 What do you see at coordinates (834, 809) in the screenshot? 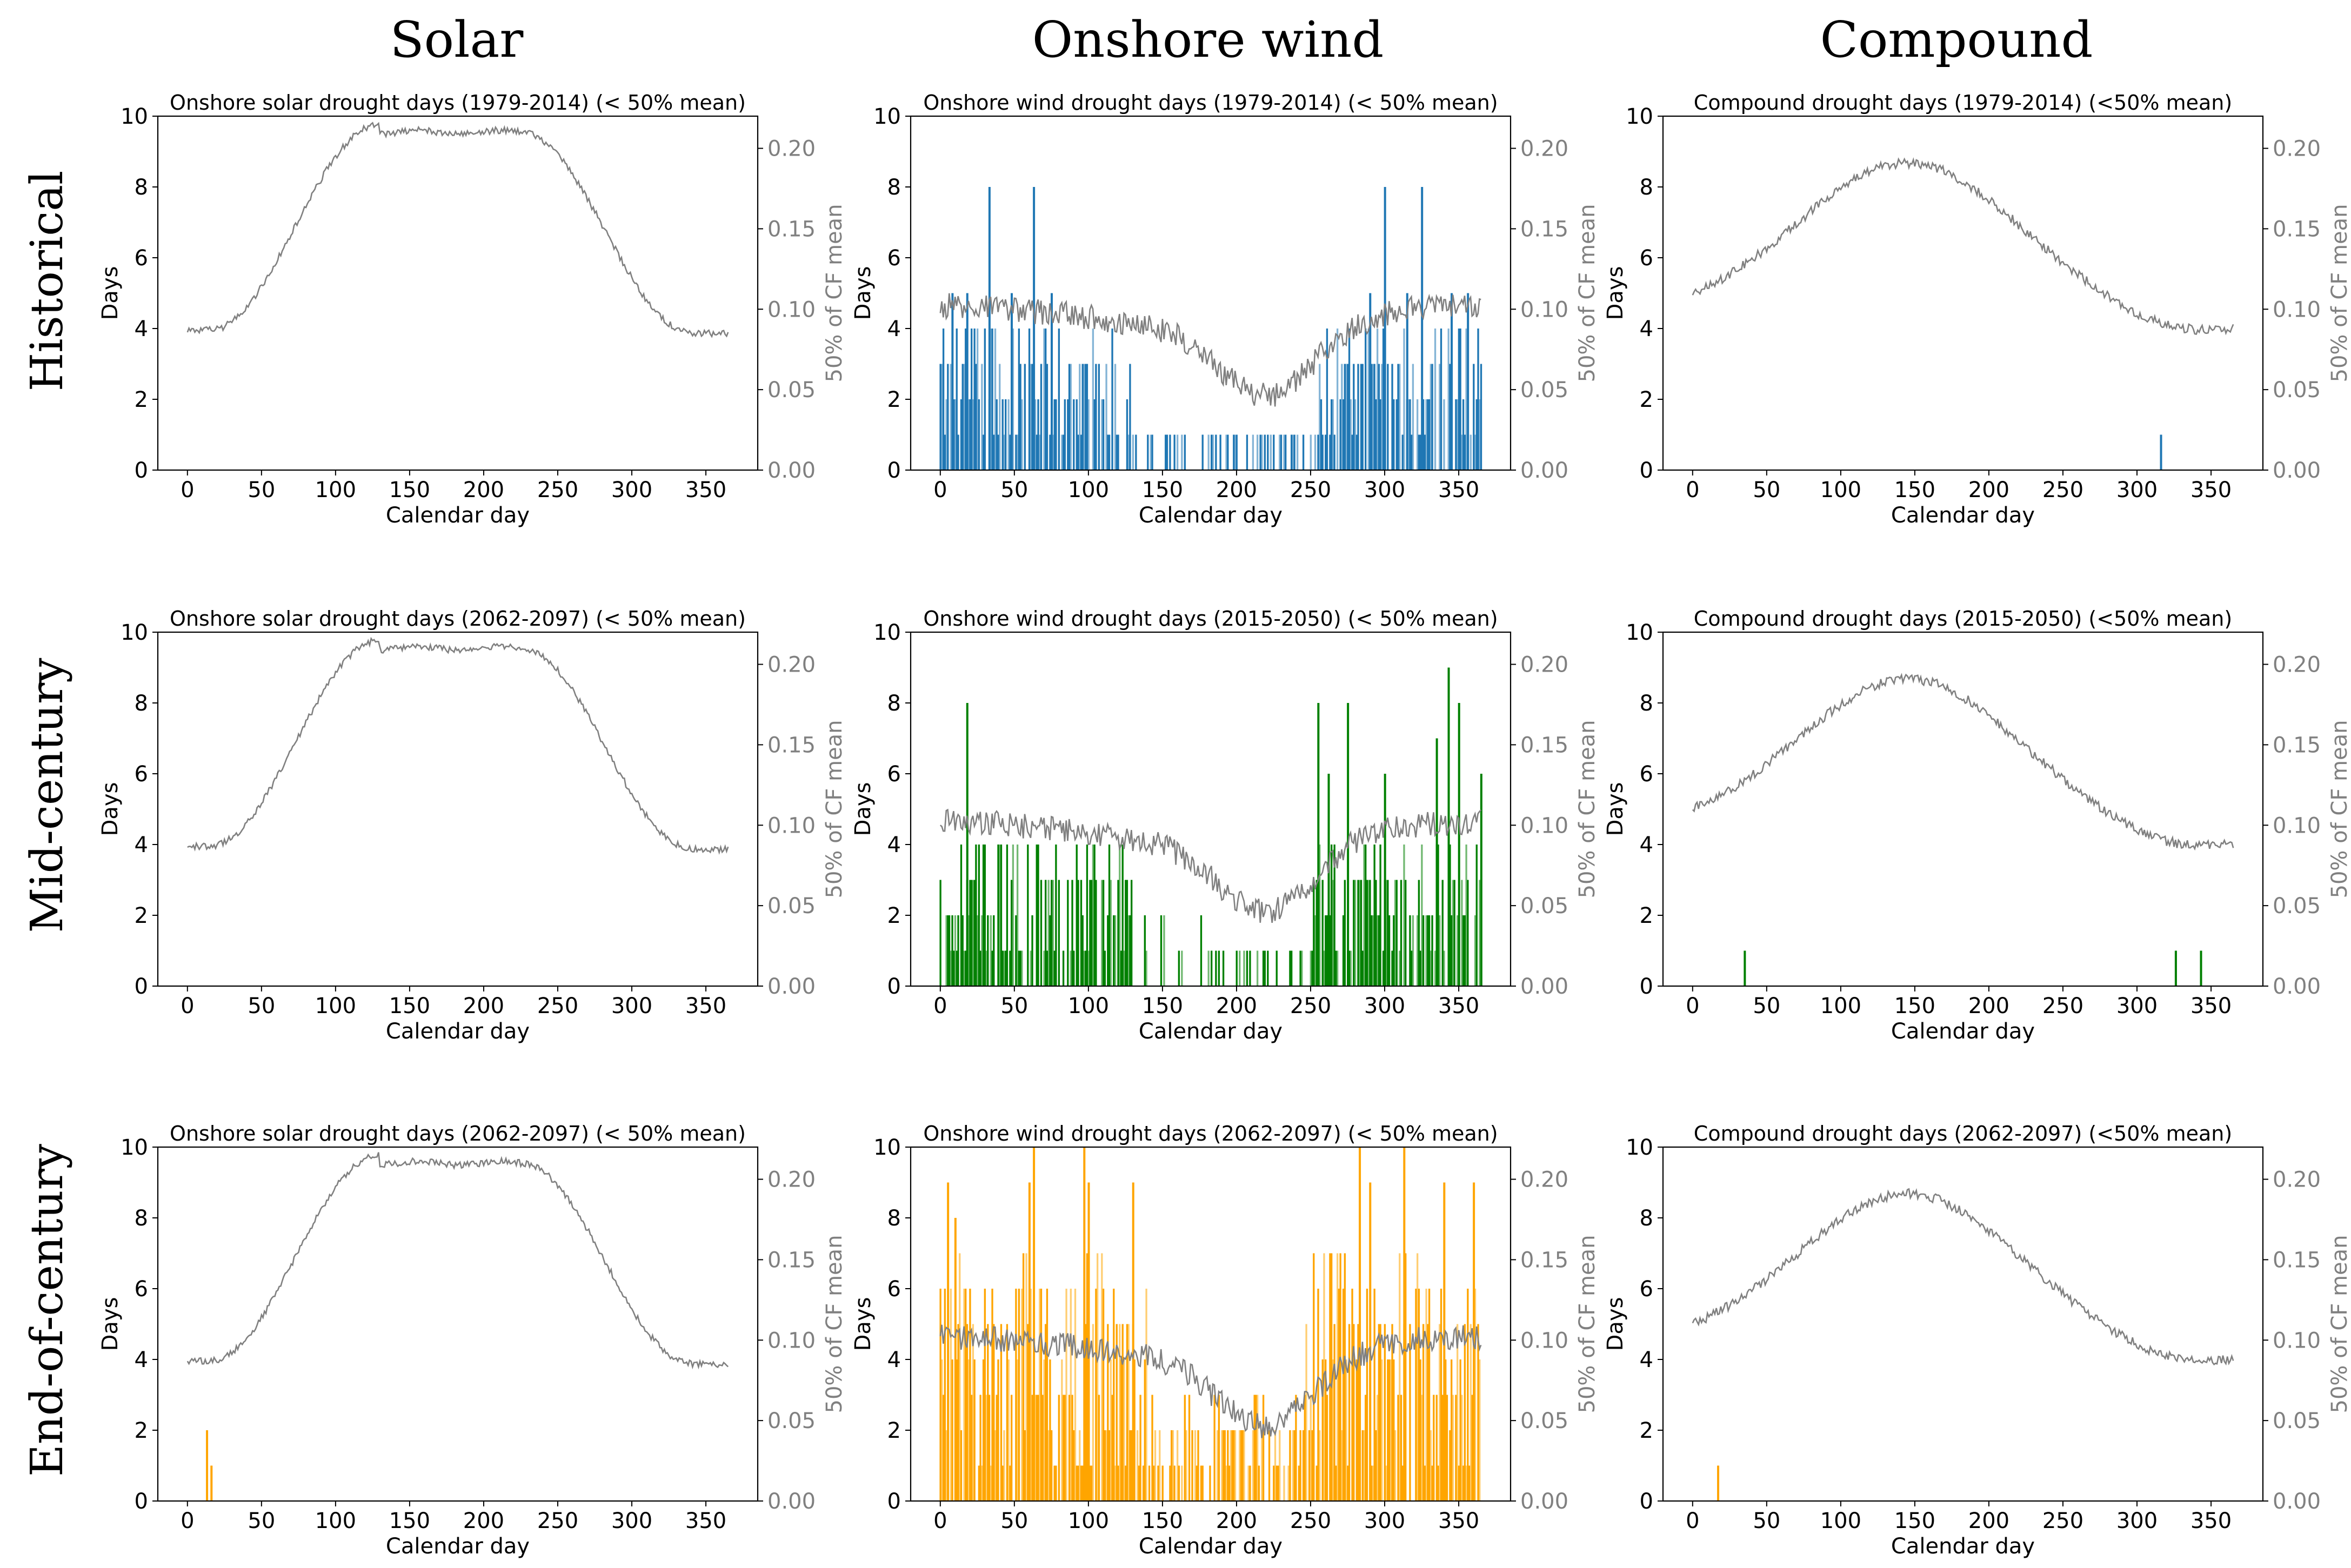
I see `y-right-axis-label: 50% of CF mean` at bounding box center [834, 809].